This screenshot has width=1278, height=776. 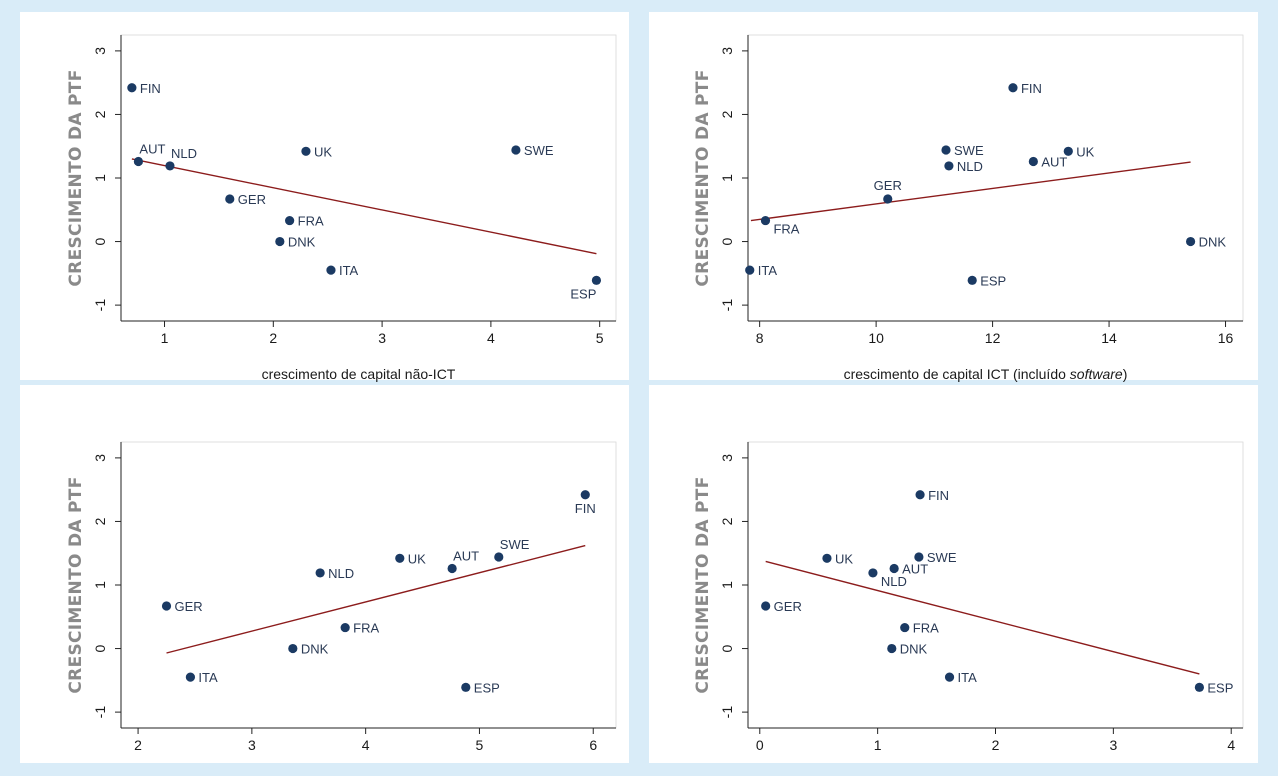 What do you see at coordinates (593, 745) in the screenshot?
I see `x-tick-label: 6` at bounding box center [593, 745].